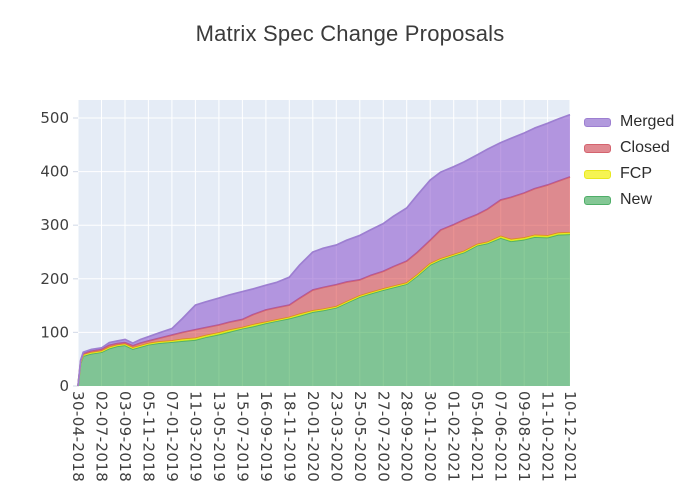  I want to click on x-tick-label: 01-02-2021, so click(454, 436).